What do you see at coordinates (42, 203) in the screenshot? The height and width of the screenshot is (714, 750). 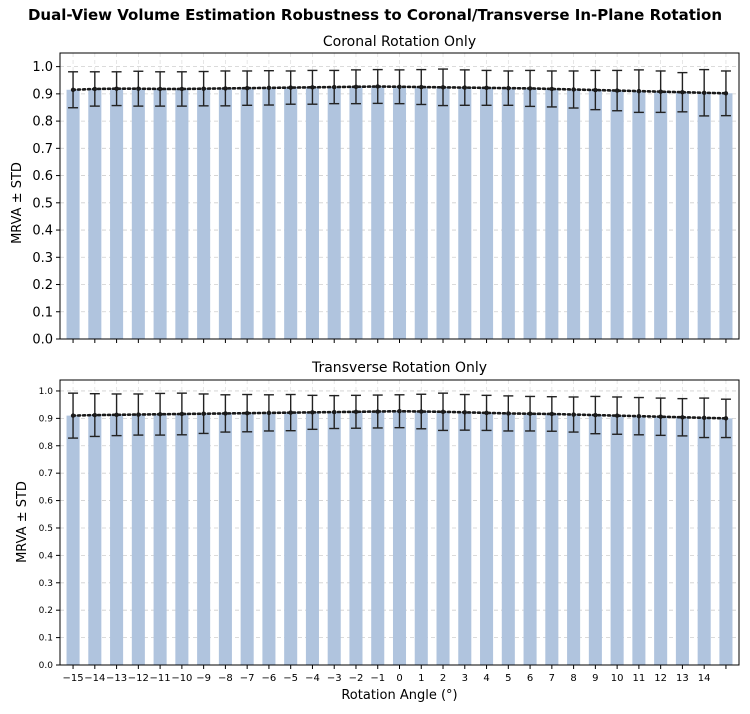 I see `ytick-label: 0.5` at bounding box center [42, 203].